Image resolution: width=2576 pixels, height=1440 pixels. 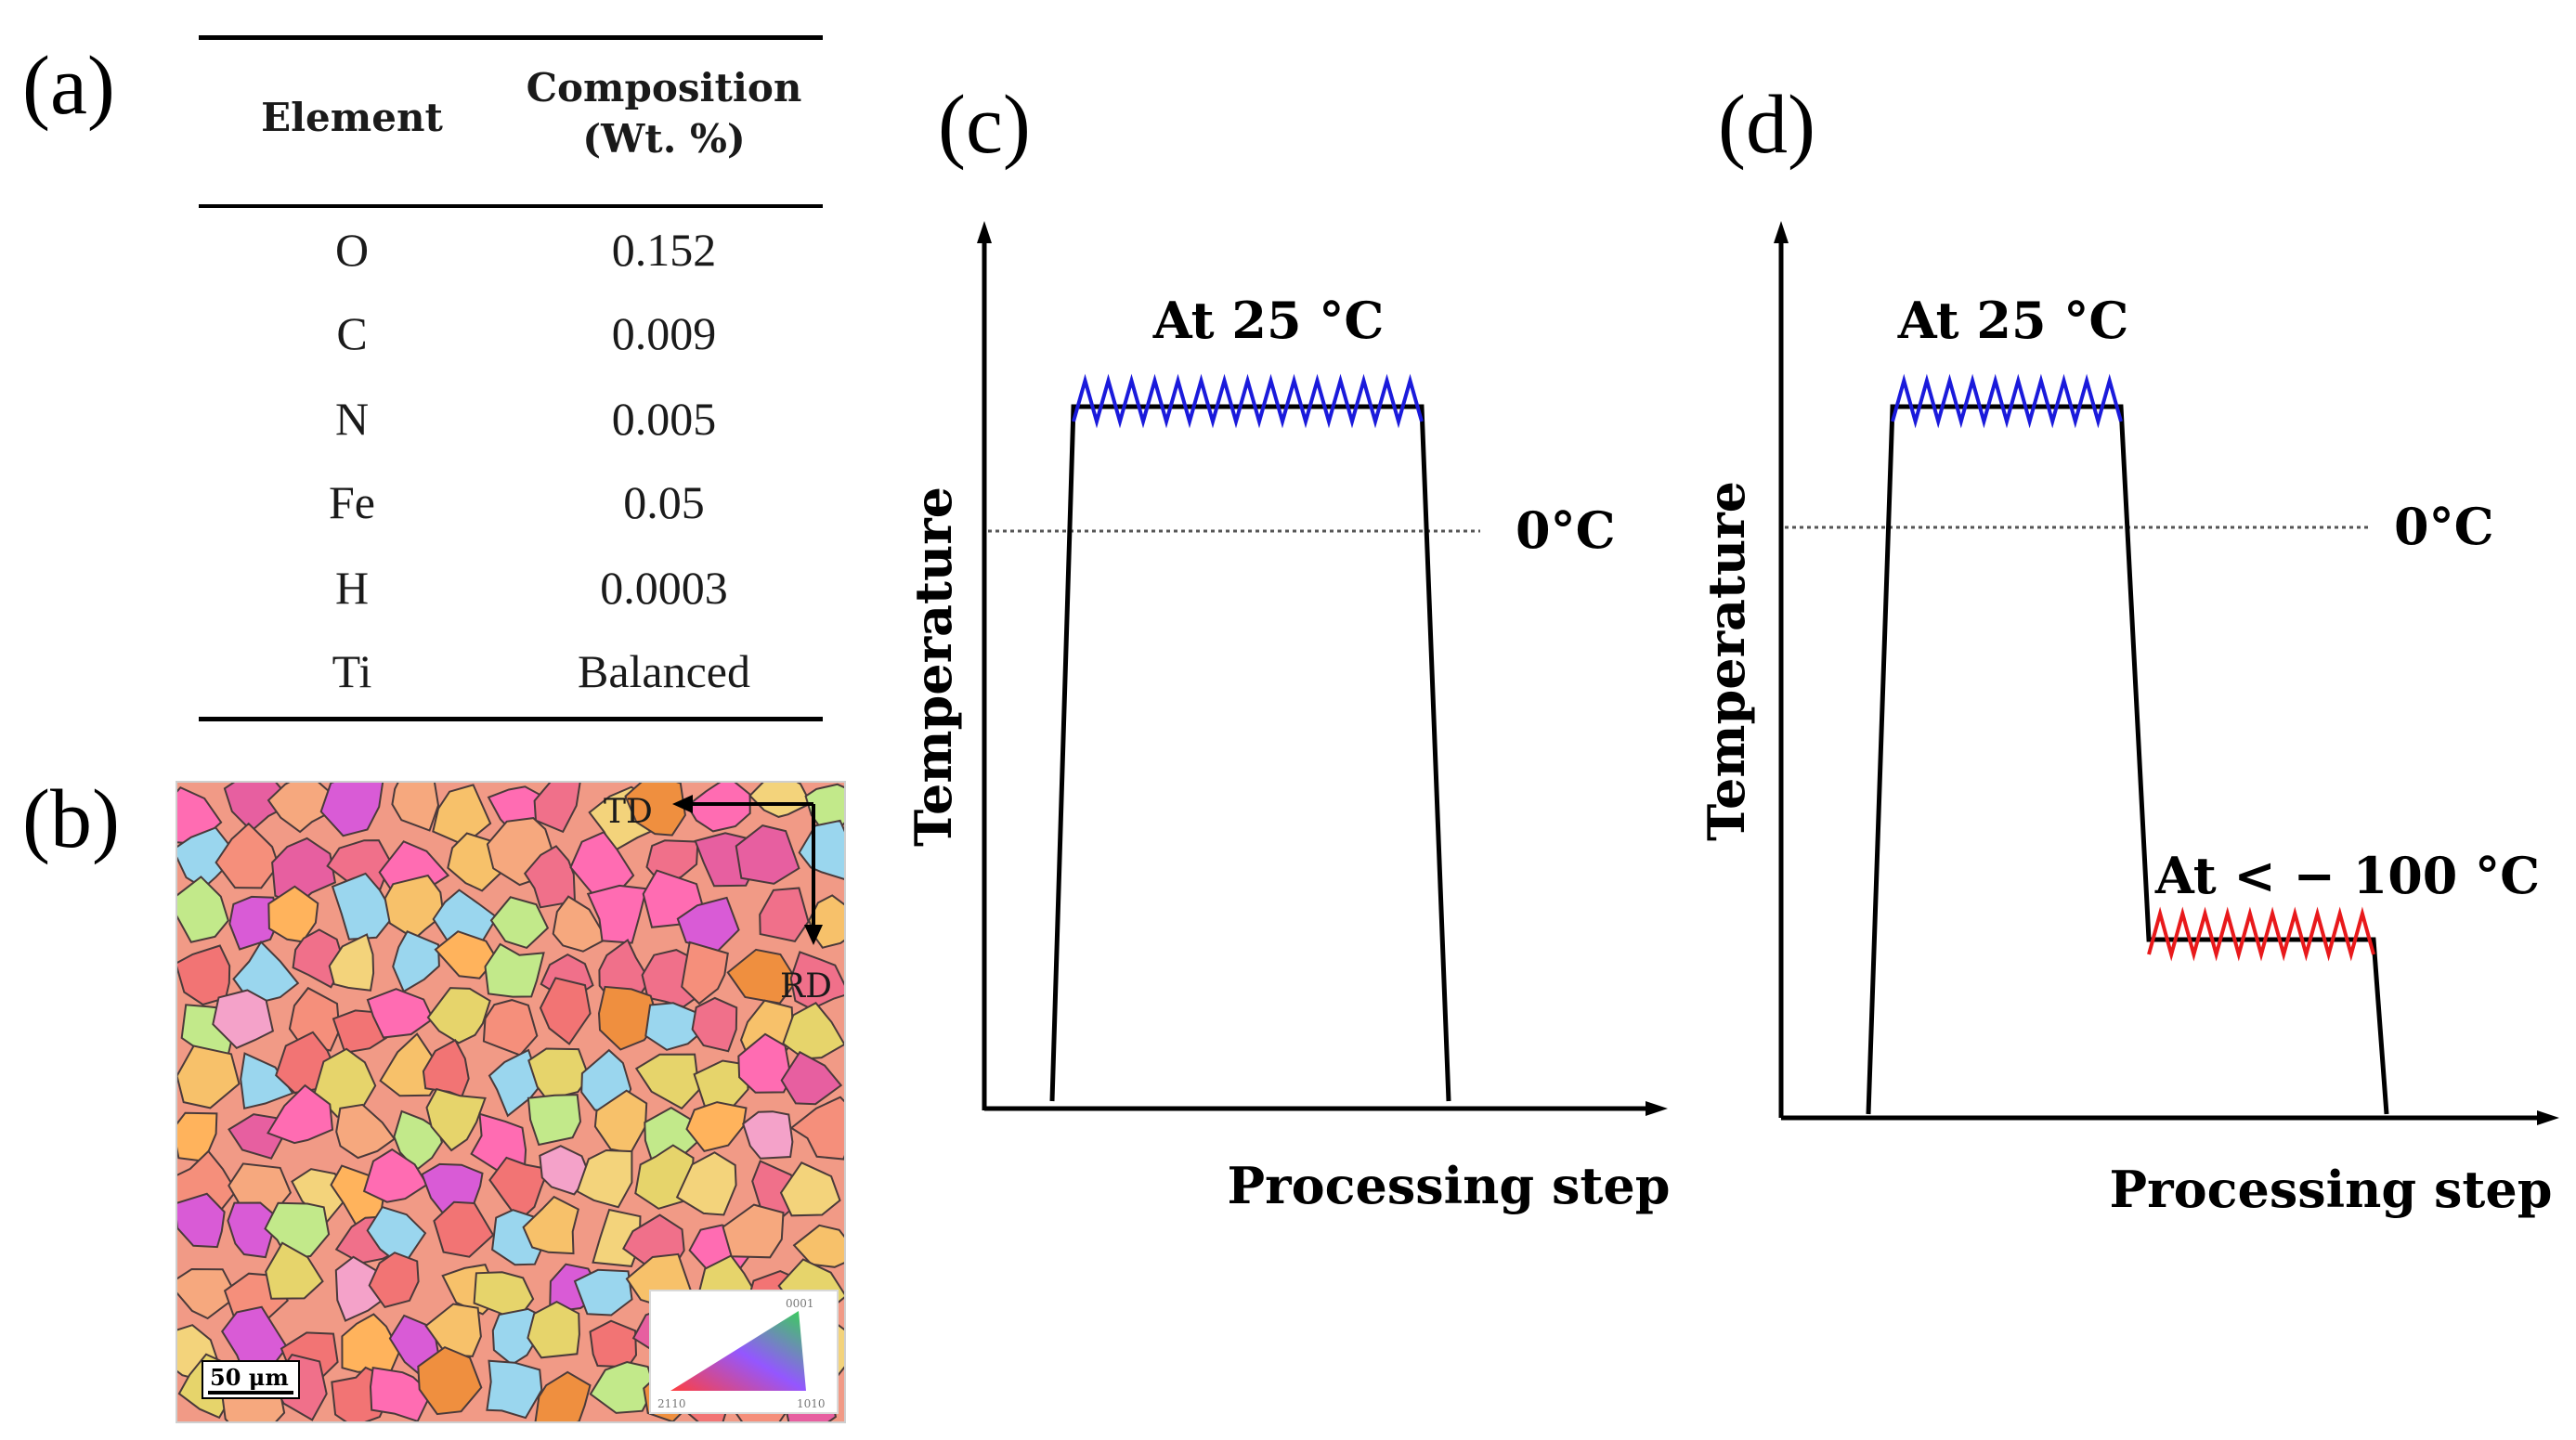 I want to click on header-composition: Composition (Wt. %), so click(x=664, y=113).